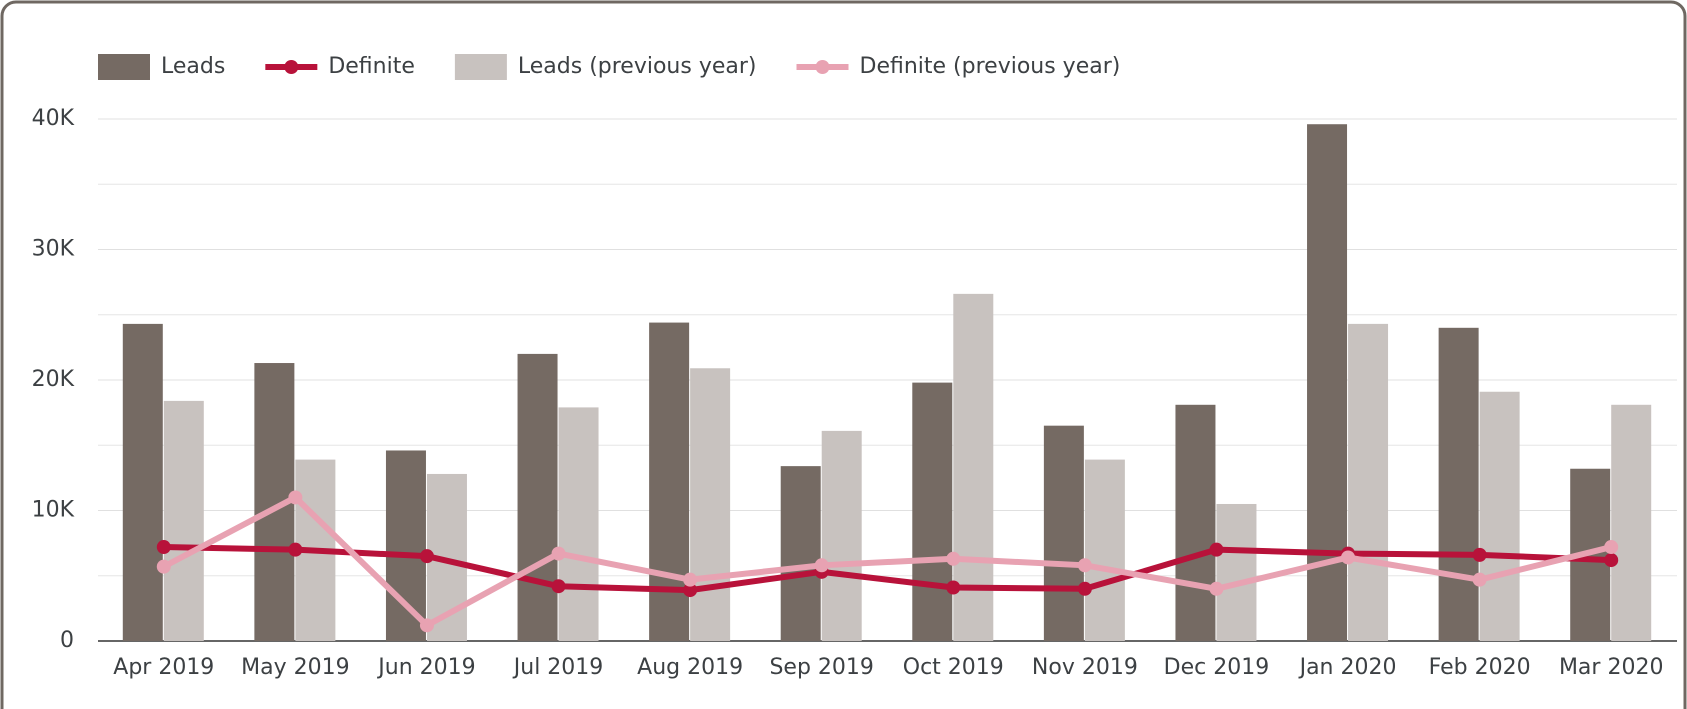  Describe the element at coordinates (371, 66) in the screenshot. I see `legend-label: Definite` at that location.